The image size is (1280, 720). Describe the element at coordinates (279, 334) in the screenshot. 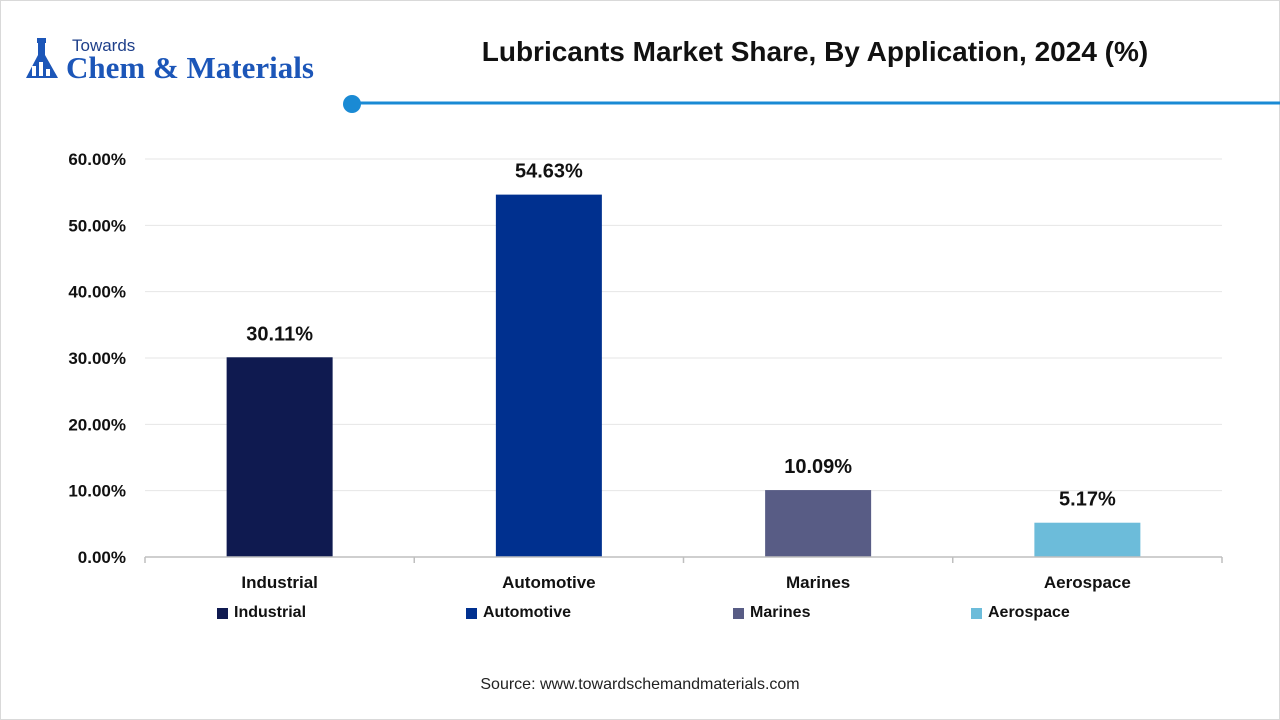

I see `data-label: 30.11%` at that location.